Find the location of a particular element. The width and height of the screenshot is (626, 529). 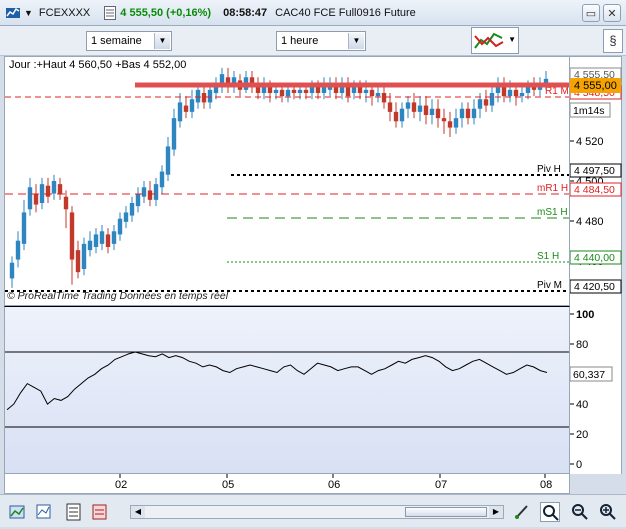

price-tick-label: 4 480 is located at coordinates (590, 222).